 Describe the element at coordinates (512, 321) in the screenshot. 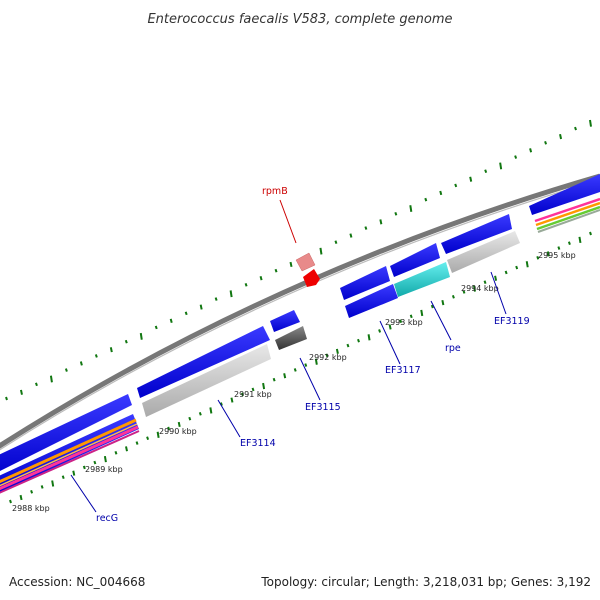

I see `gene-label-EF3119: EF3119` at that location.